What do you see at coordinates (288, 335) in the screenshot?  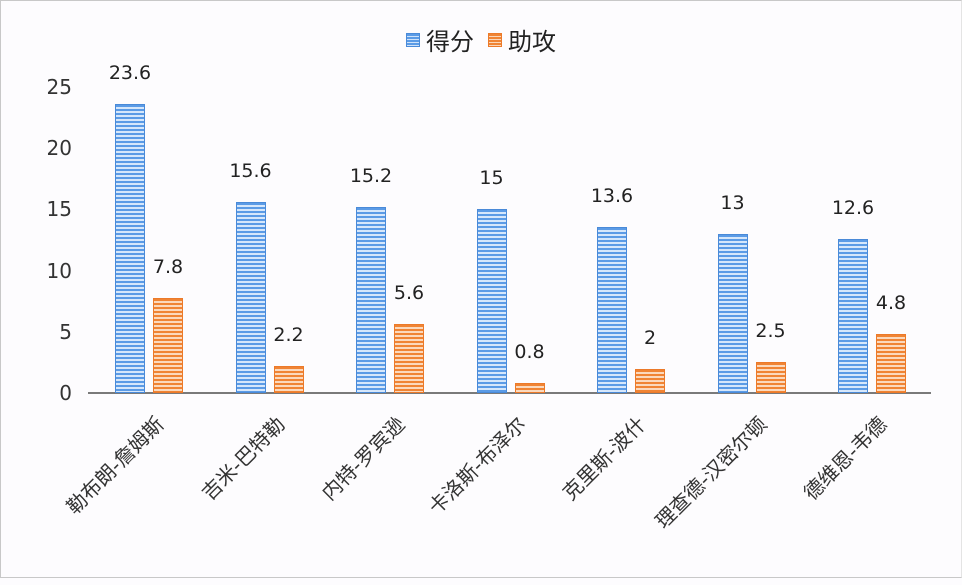 I see `value-label-assists: 2.2` at bounding box center [288, 335].